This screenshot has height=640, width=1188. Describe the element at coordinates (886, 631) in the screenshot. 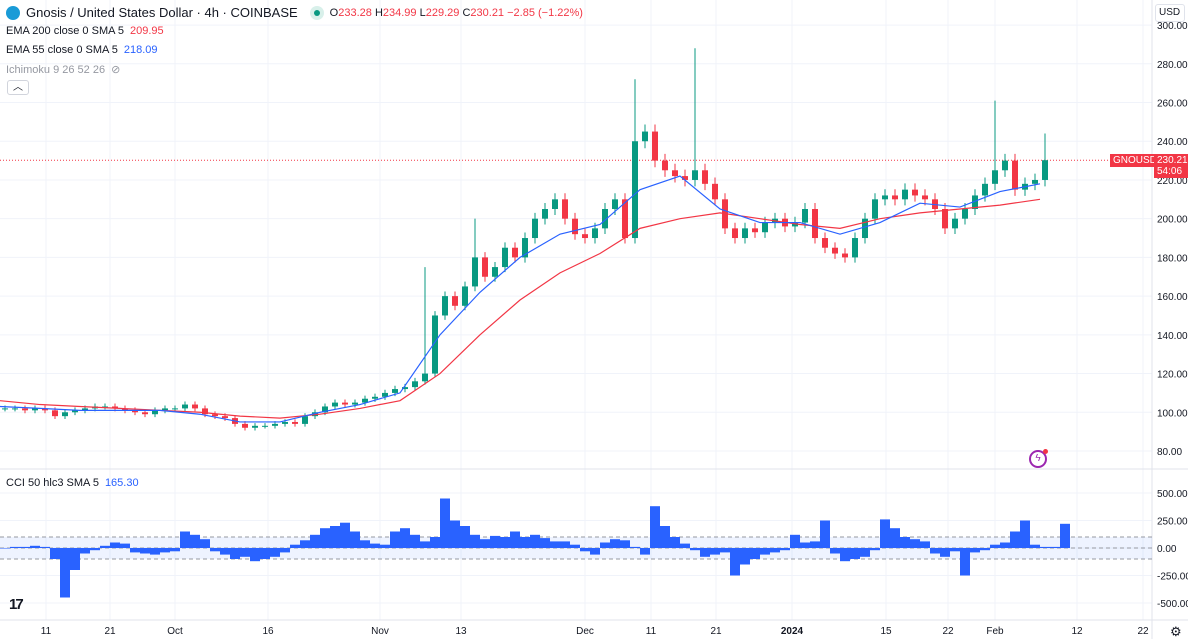

I see `time-axis-label: 15` at that location.